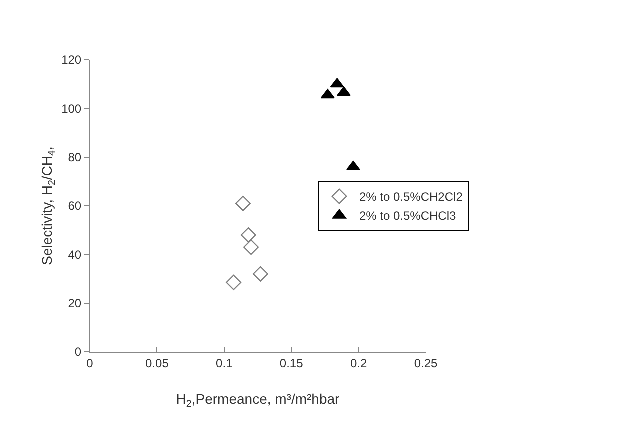 Image resolution: width=626 pixels, height=427 pixels. I want to click on legend-label: 2% to 0.5%CH2Cl2, so click(411, 197).